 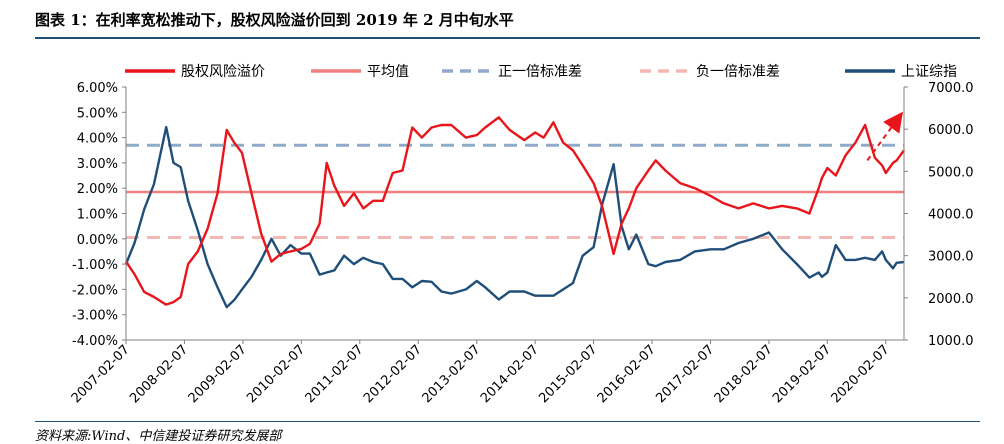 What do you see at coordinates (929, 72) in the screenshot?
I see `legend-label: 上证综指` at bounding box center [929, 72].